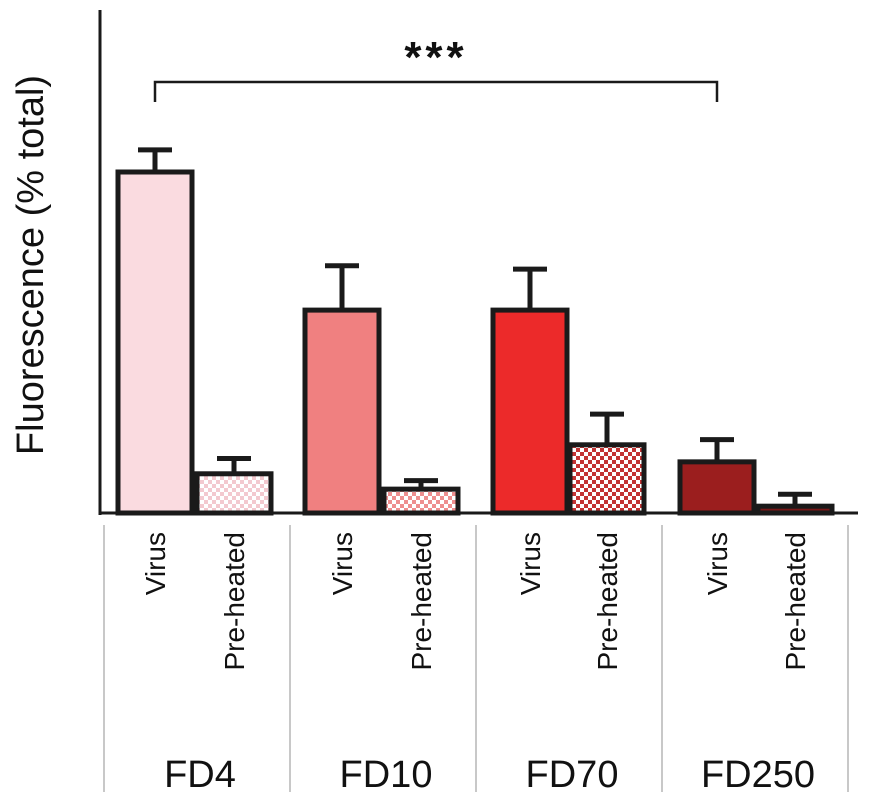 The height and width of the screenshot is (805, 873). Describe the element at coordinates (435, 57) in the screenshot. I see `significance-label: ***` at that location.